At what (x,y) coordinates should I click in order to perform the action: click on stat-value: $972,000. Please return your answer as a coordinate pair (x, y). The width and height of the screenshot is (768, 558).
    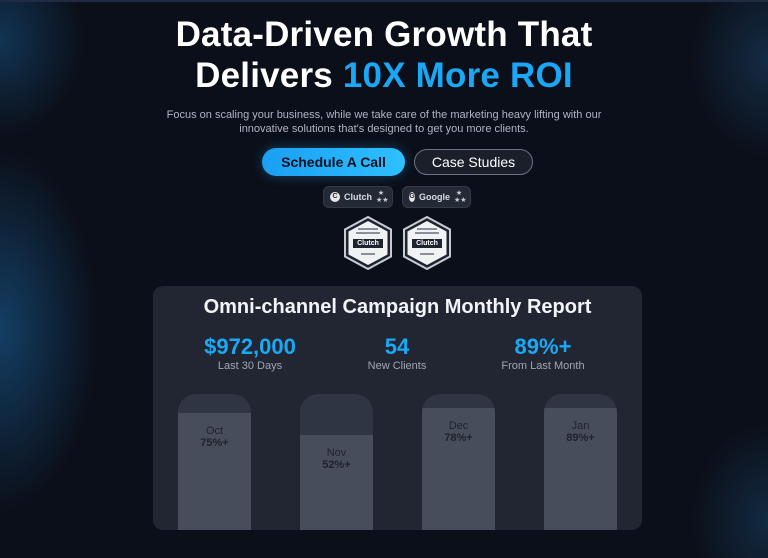
    Looking at the image, I should click on (250, 346).